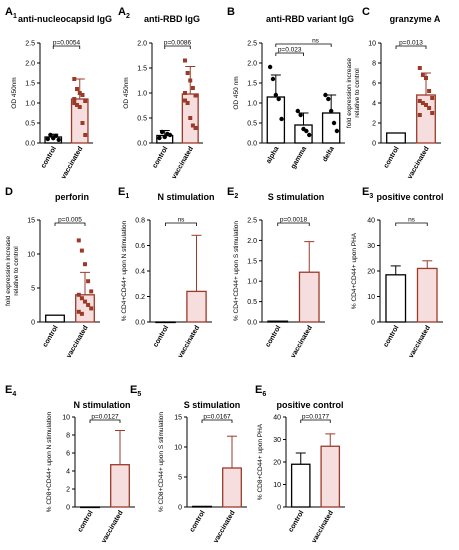 The width and height of the screenshot is (459, 550). I want to click on y-tick-label: 20, so click(277, 463).